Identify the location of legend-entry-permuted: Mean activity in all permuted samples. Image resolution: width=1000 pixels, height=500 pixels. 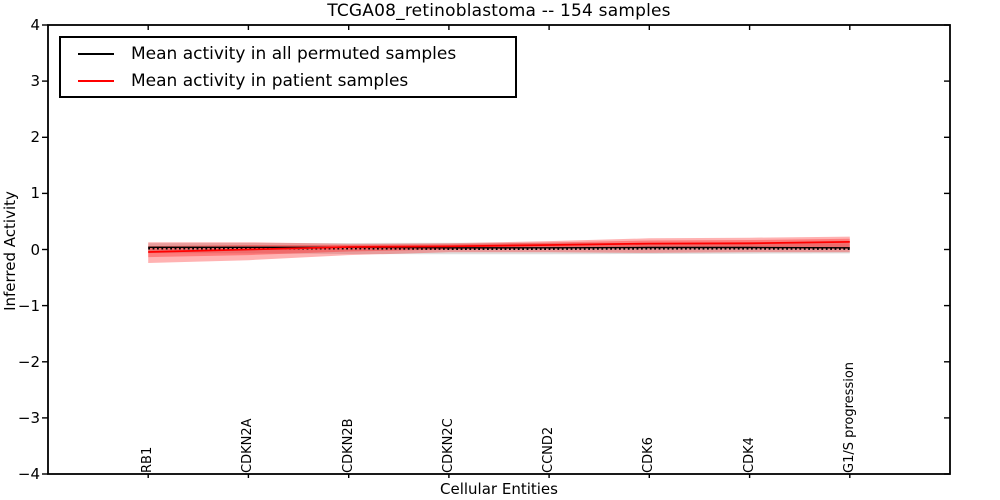
(288, 53).